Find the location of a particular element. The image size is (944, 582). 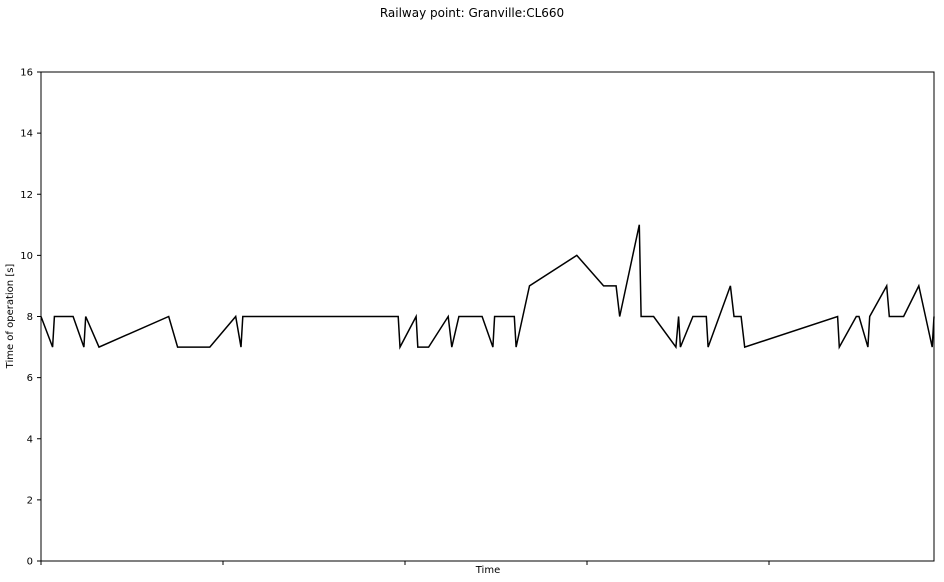

y-tick-label: 10 is located at coordinates (26, 256).